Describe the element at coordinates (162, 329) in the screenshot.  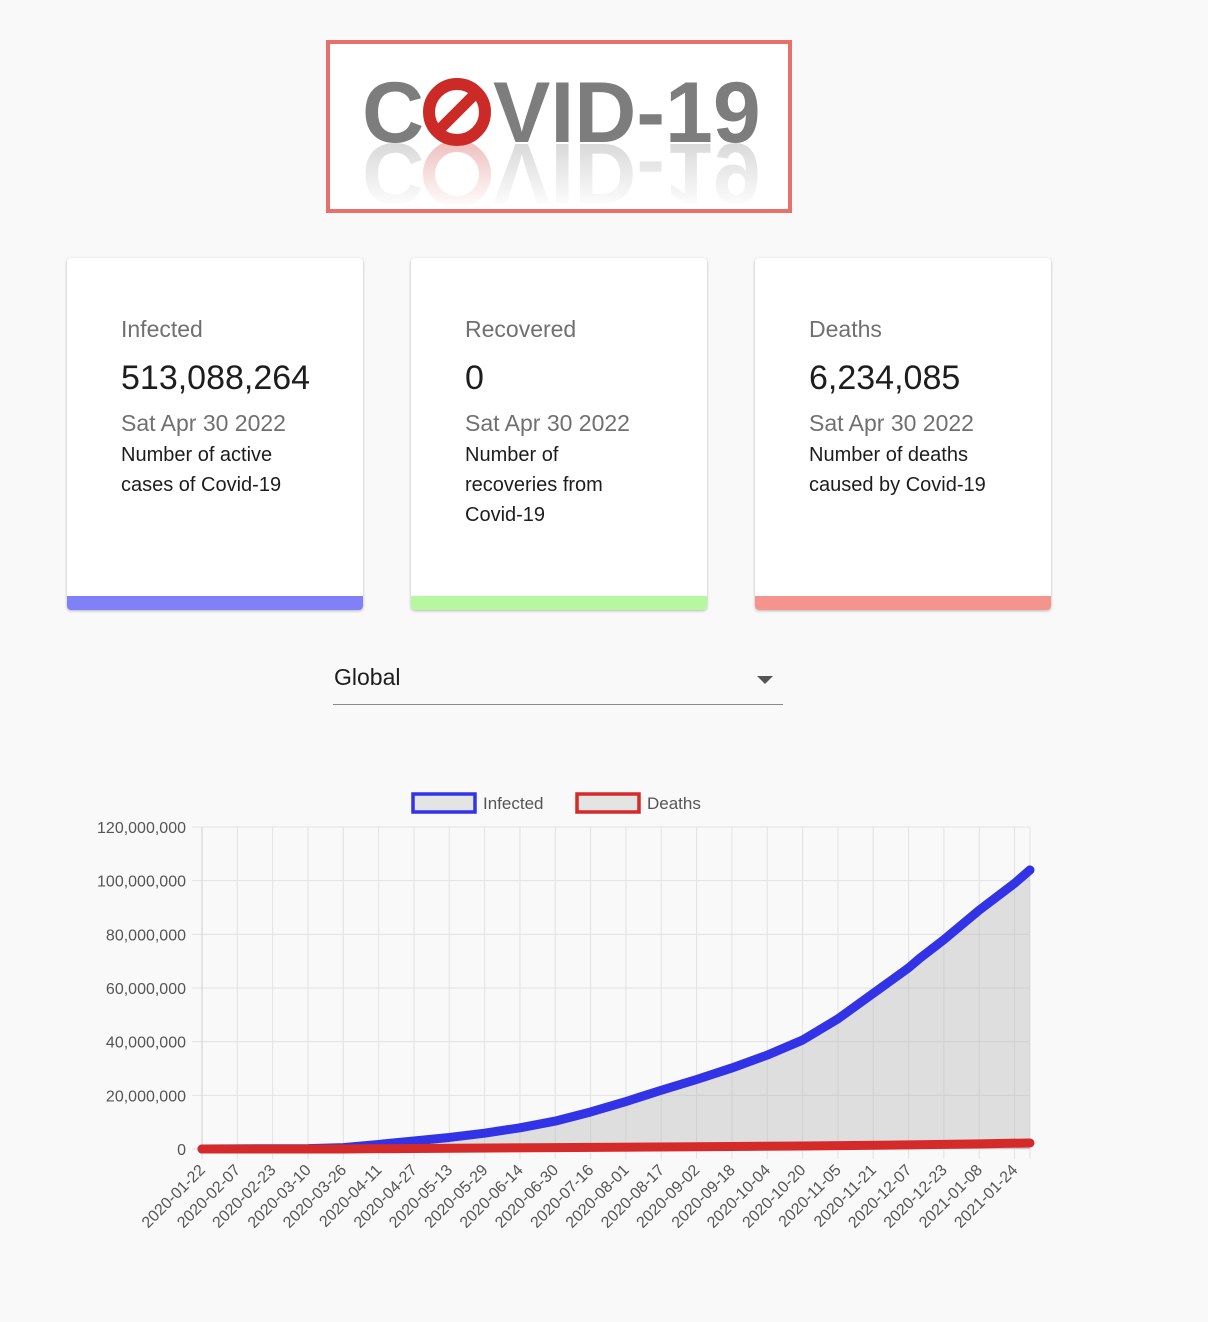
I see `card-title: Infected` at that location.